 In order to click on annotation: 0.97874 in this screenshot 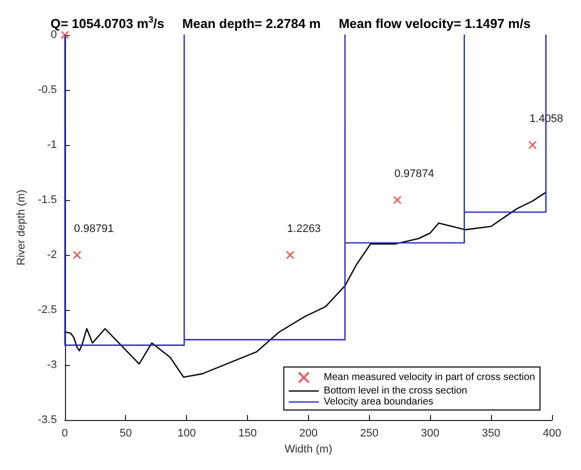, I will do `click(414, 174)`.